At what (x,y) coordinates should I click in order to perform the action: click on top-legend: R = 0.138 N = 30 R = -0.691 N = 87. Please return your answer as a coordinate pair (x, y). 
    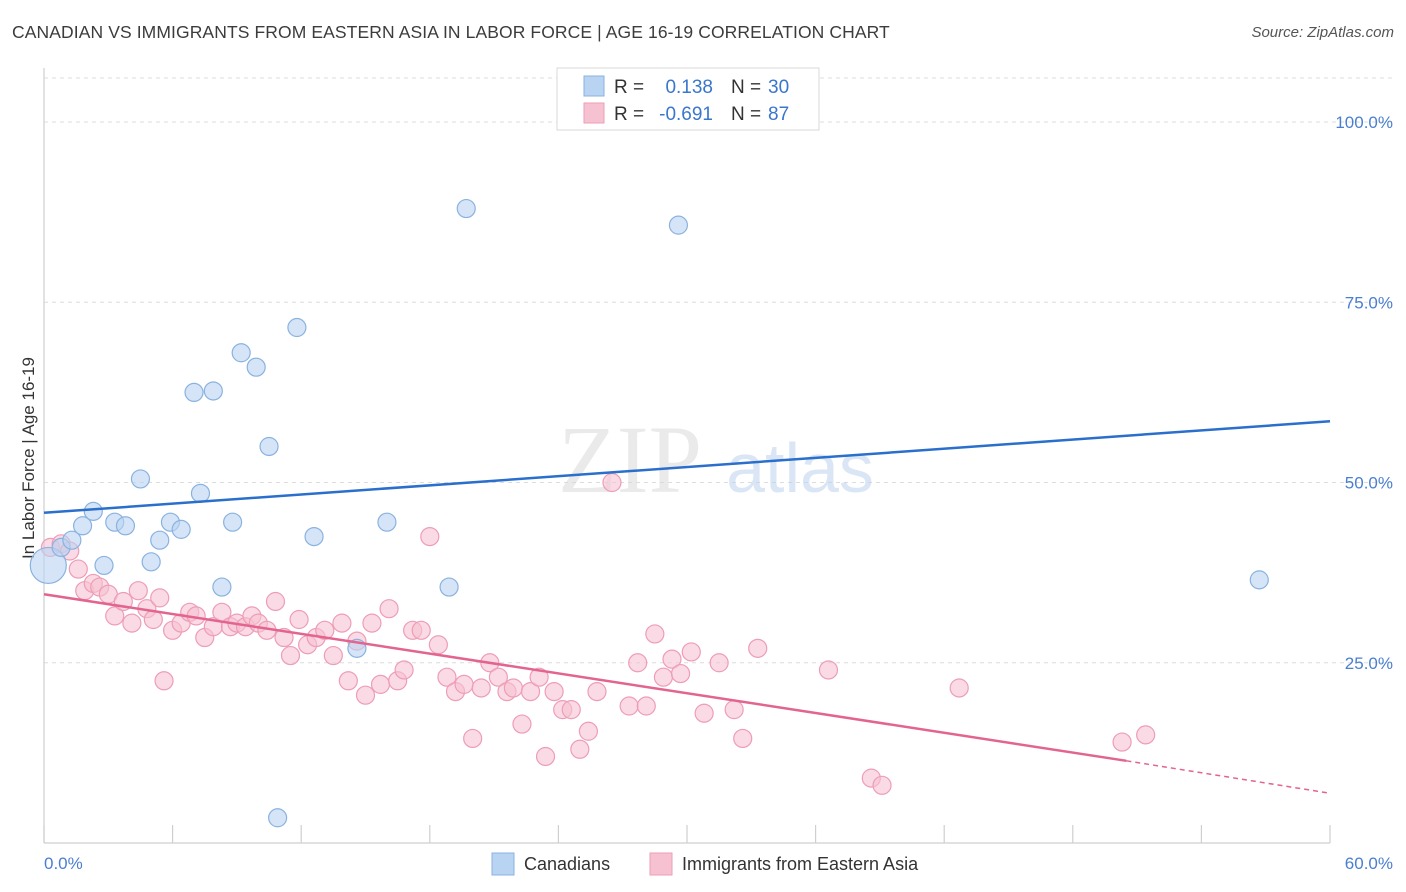
    Looking at the image, I should click on (688, 99).